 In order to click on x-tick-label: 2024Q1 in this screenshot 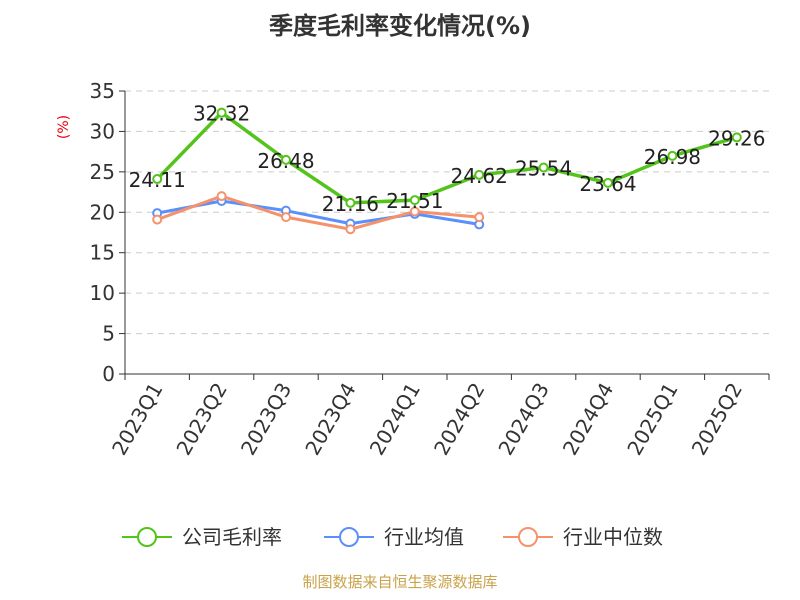, I will do `click(395, 419)`.